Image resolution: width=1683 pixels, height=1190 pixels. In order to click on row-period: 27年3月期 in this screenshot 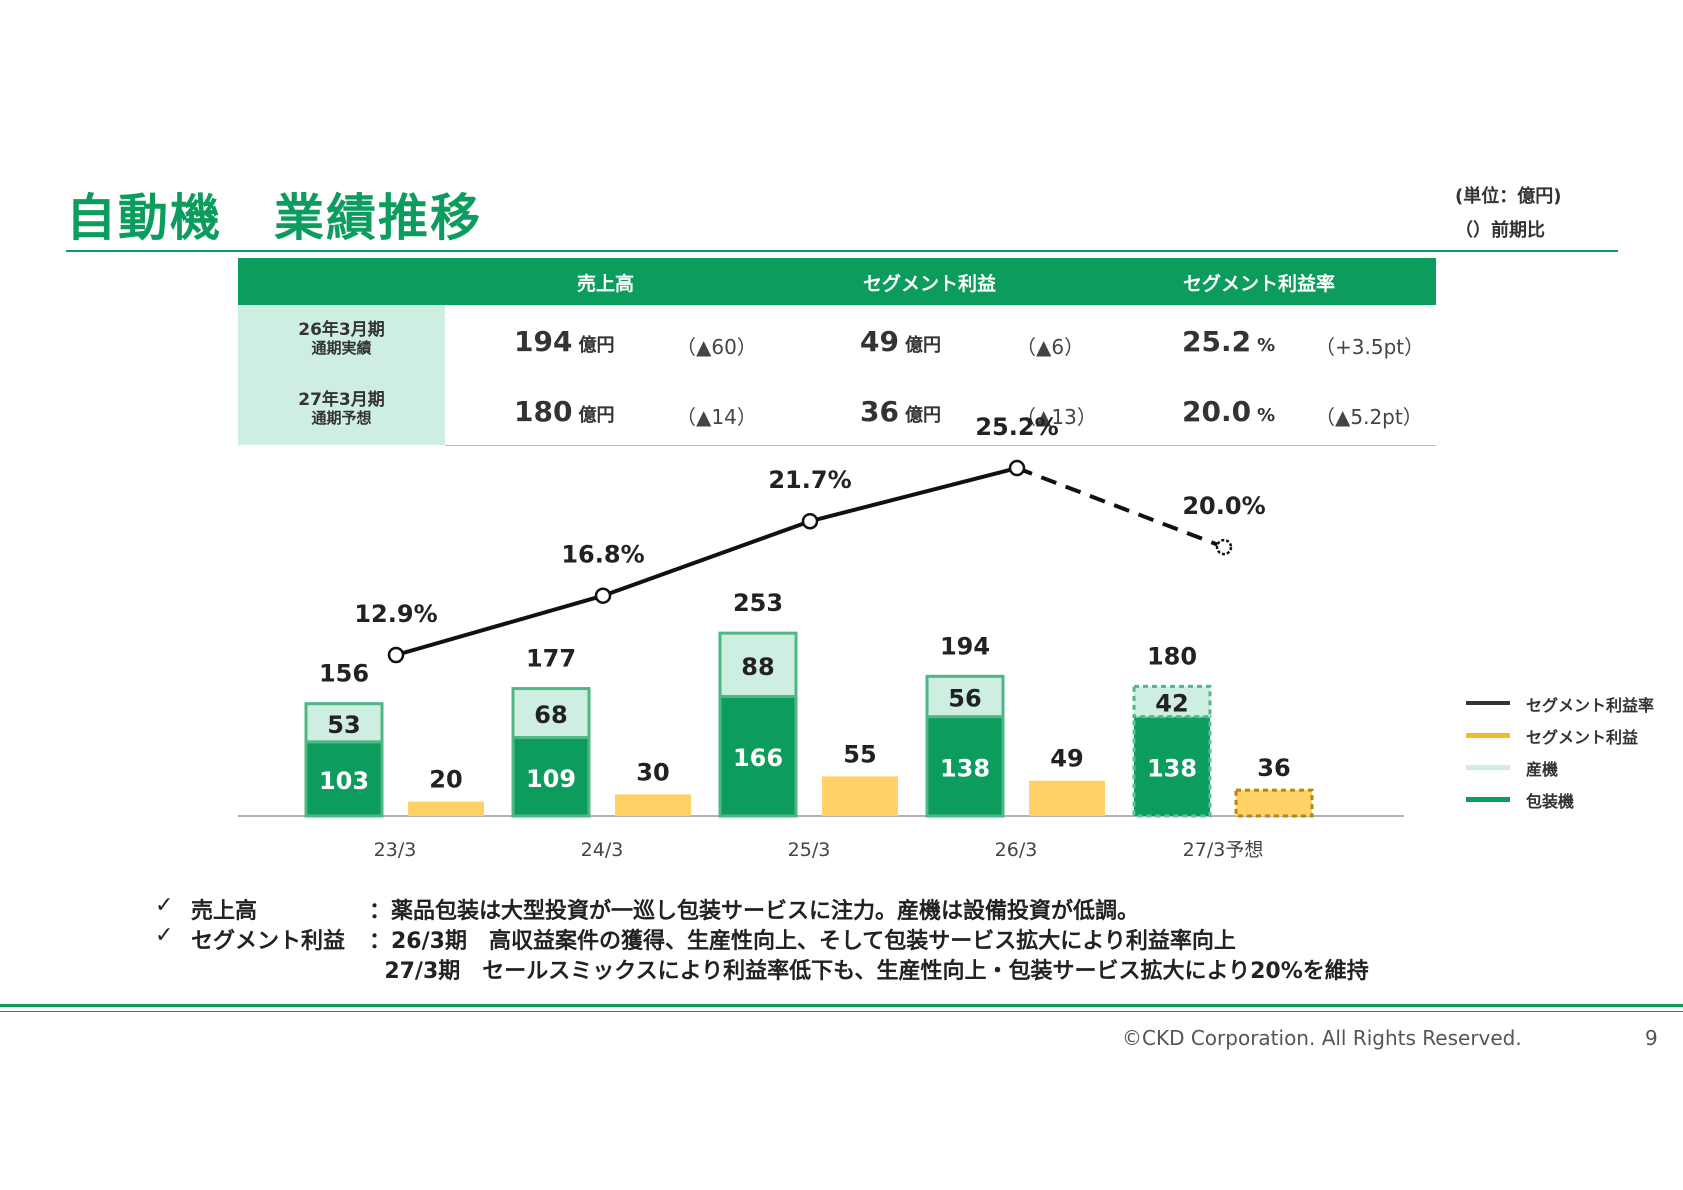, I will do `click(341, 400)`.